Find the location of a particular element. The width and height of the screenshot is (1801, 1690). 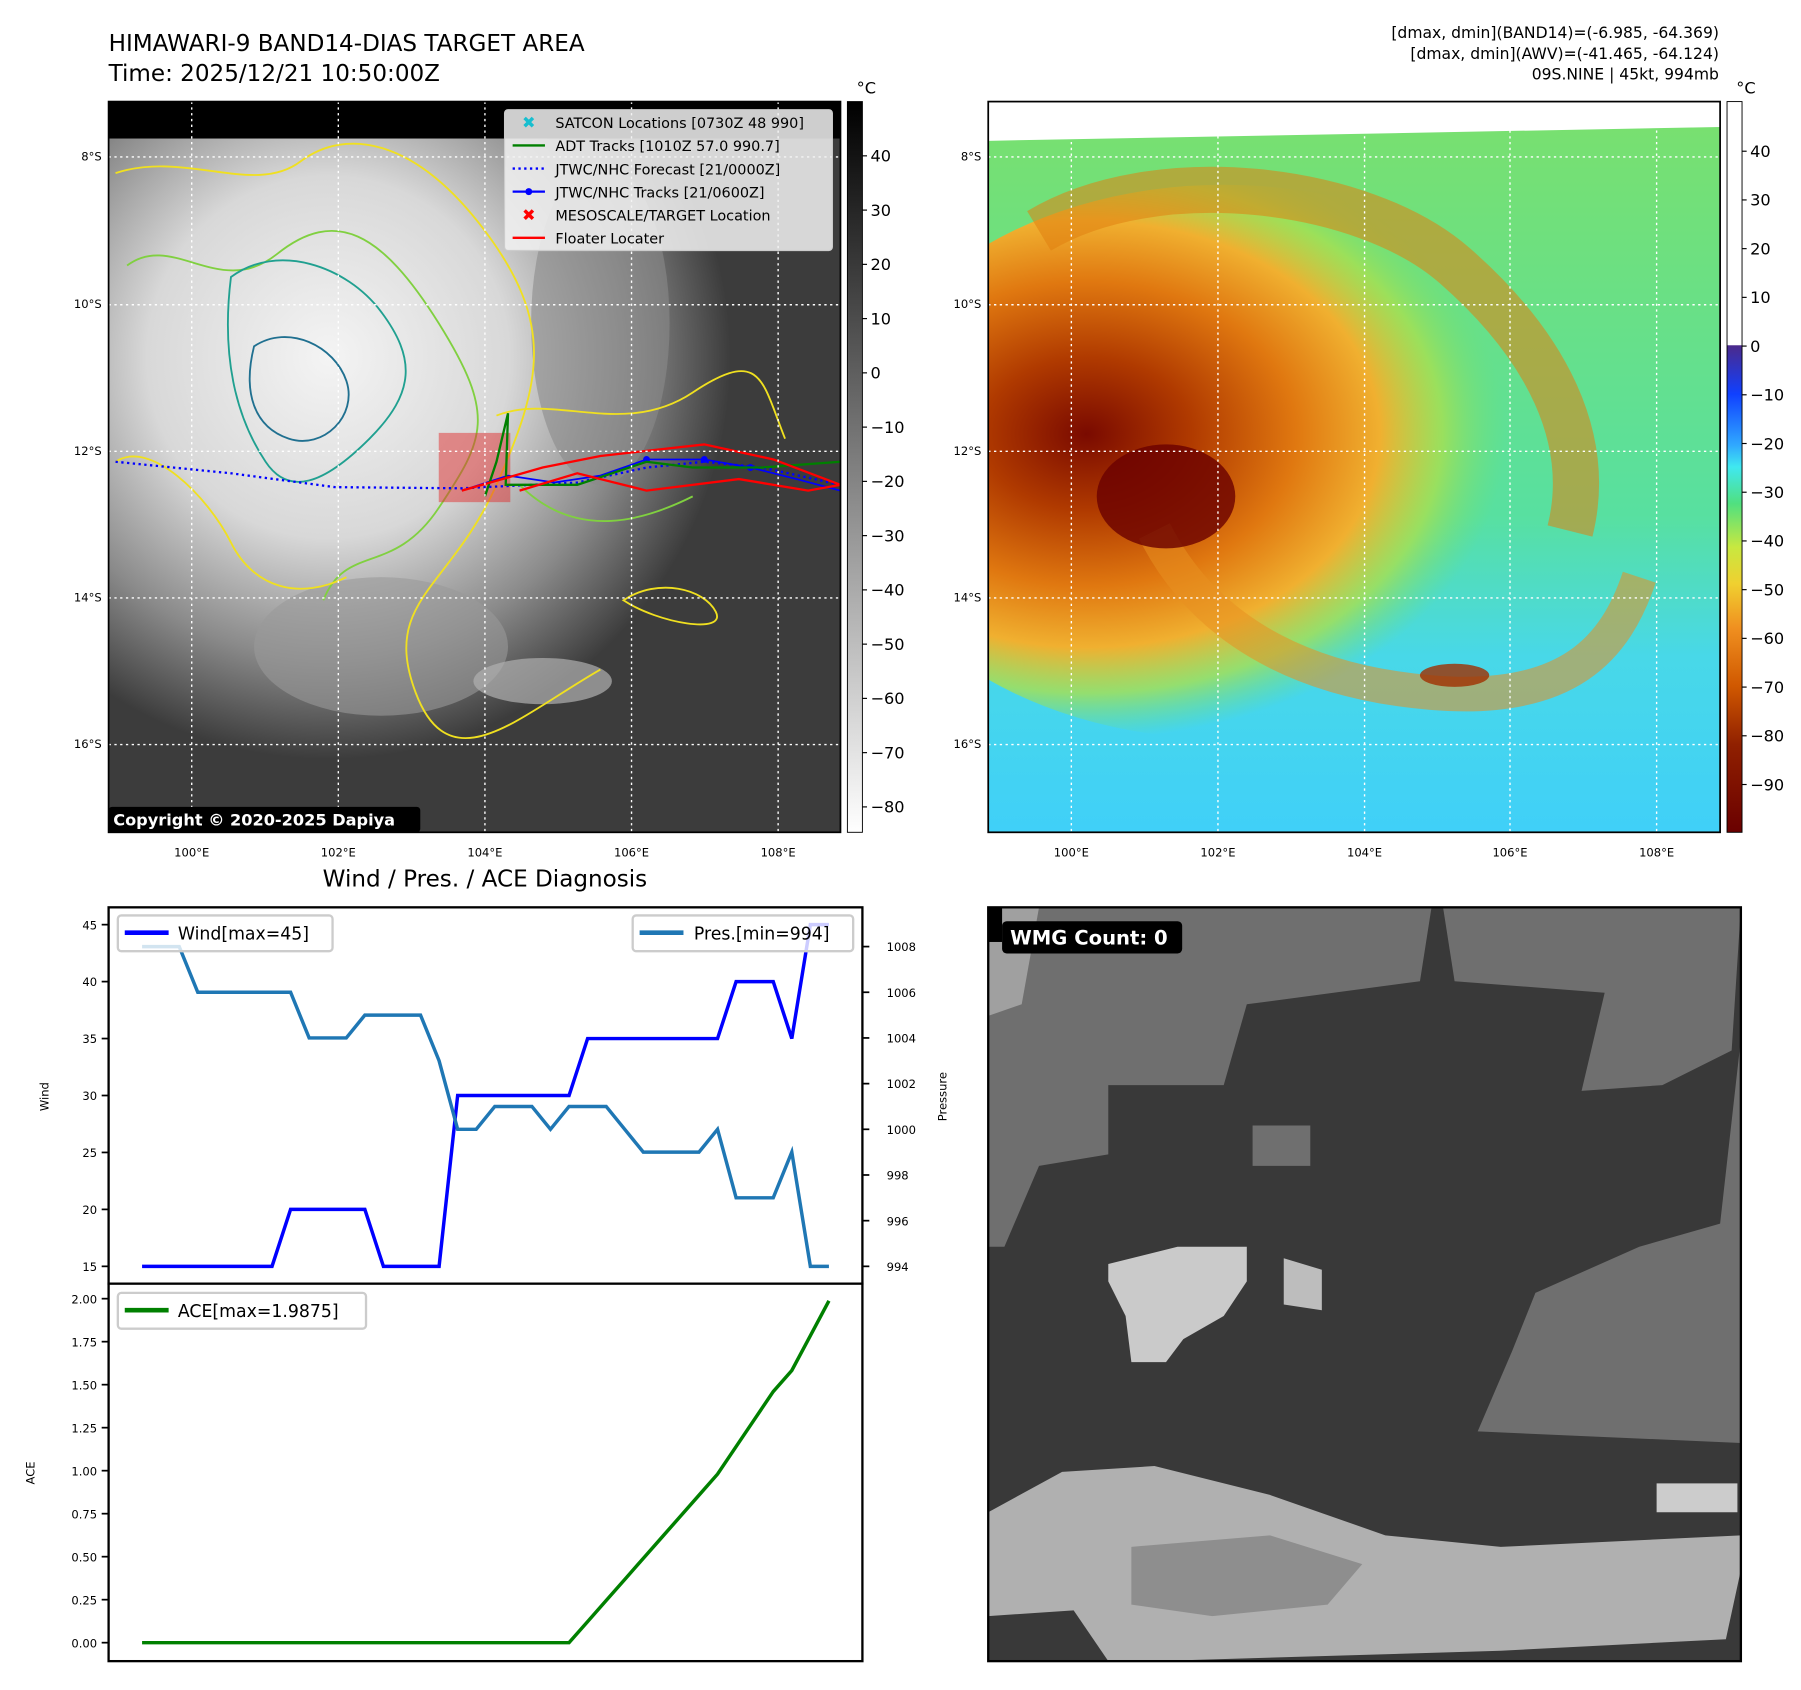

legend-label: MESOSCALE/TARGET Location is located at coordinates (662, 216).